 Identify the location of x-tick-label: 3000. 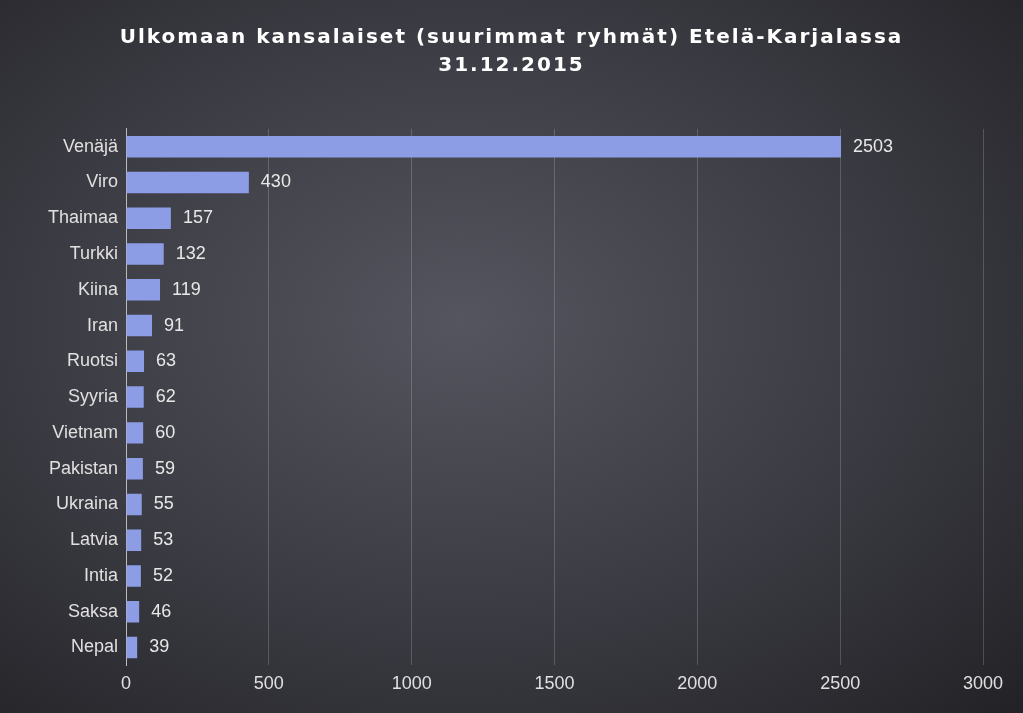
(983, 683).